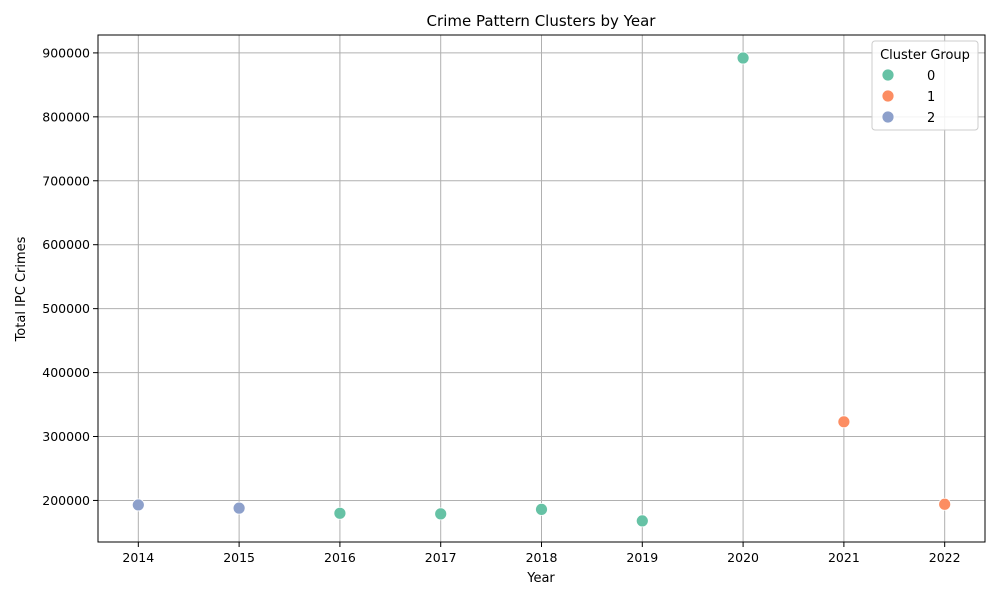 This screenshot has width=1000, height=600. What do you see at coordinates (844, 557) in the screenshot?
I see `x-tick-label: 2021` at bounding box center [844, 557].